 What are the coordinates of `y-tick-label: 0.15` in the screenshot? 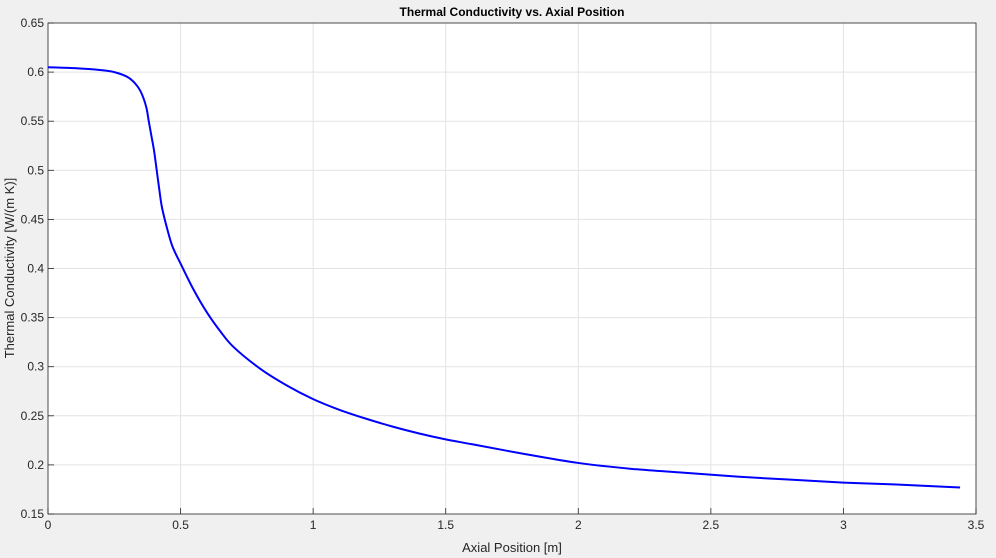 It's located at (33, 514).